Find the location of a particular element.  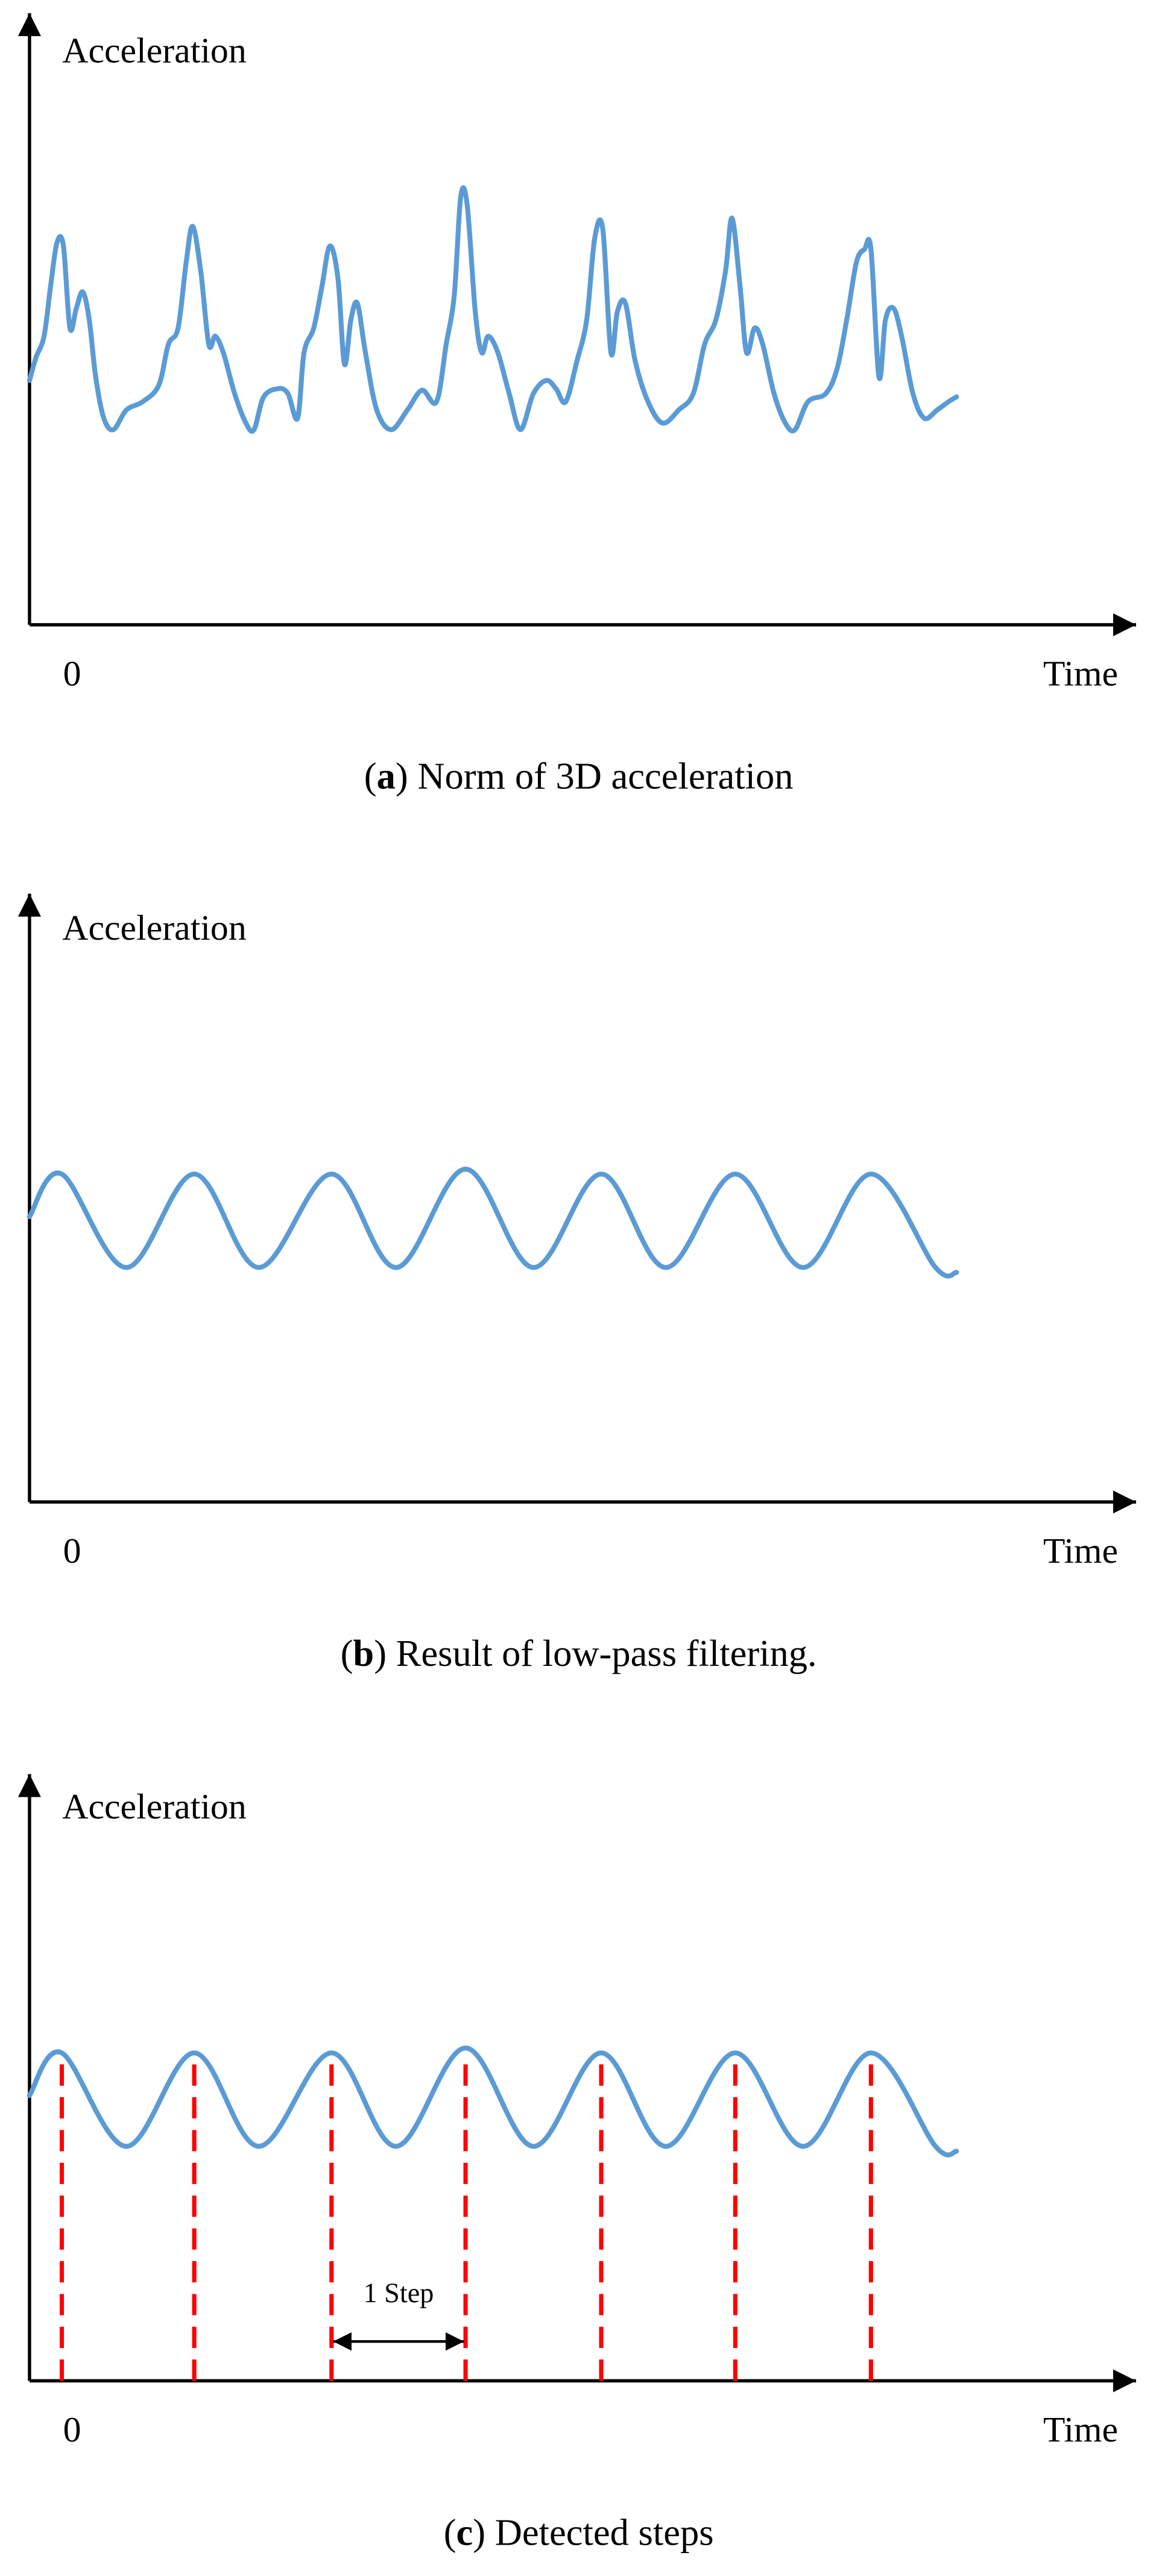

caption-part: a is located at coordinates (387, 776).